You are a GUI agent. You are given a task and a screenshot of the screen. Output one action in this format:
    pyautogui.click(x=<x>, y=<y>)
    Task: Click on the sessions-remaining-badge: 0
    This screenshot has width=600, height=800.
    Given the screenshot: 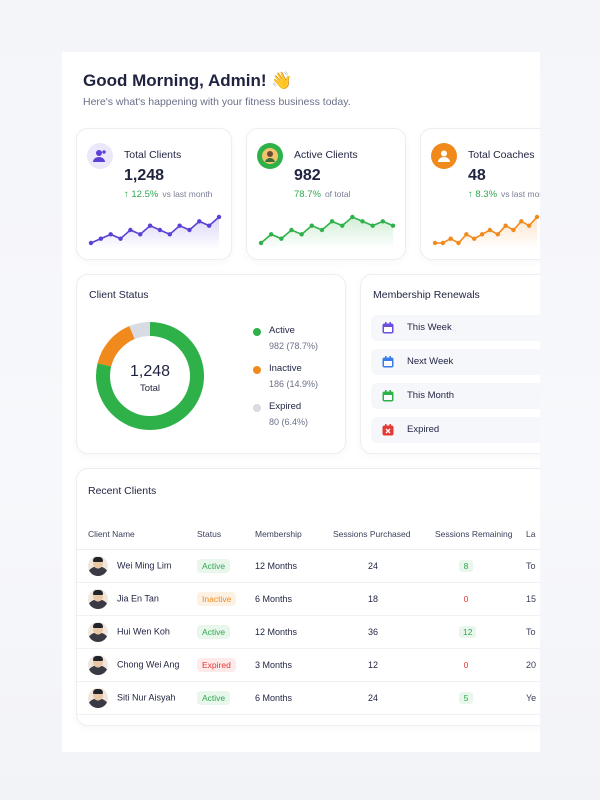 What is the action you would take?
    pyautogui.click(x=466, y=598)
    